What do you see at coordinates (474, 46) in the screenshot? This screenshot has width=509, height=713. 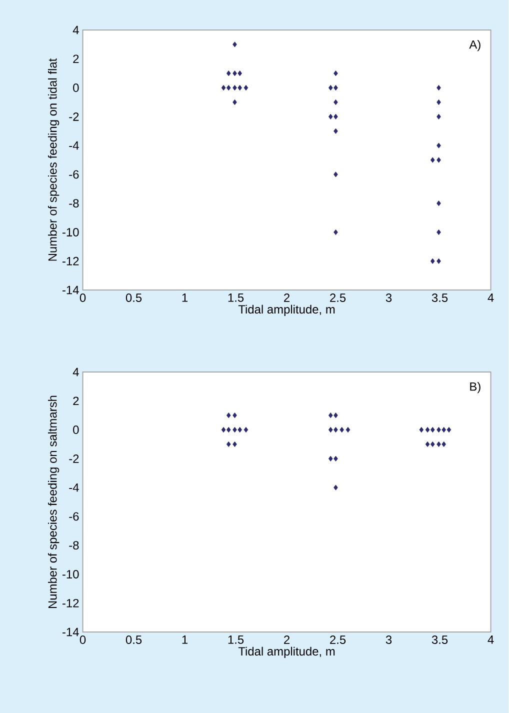 I see `annotation: A)` at bounding box center [474, 46].